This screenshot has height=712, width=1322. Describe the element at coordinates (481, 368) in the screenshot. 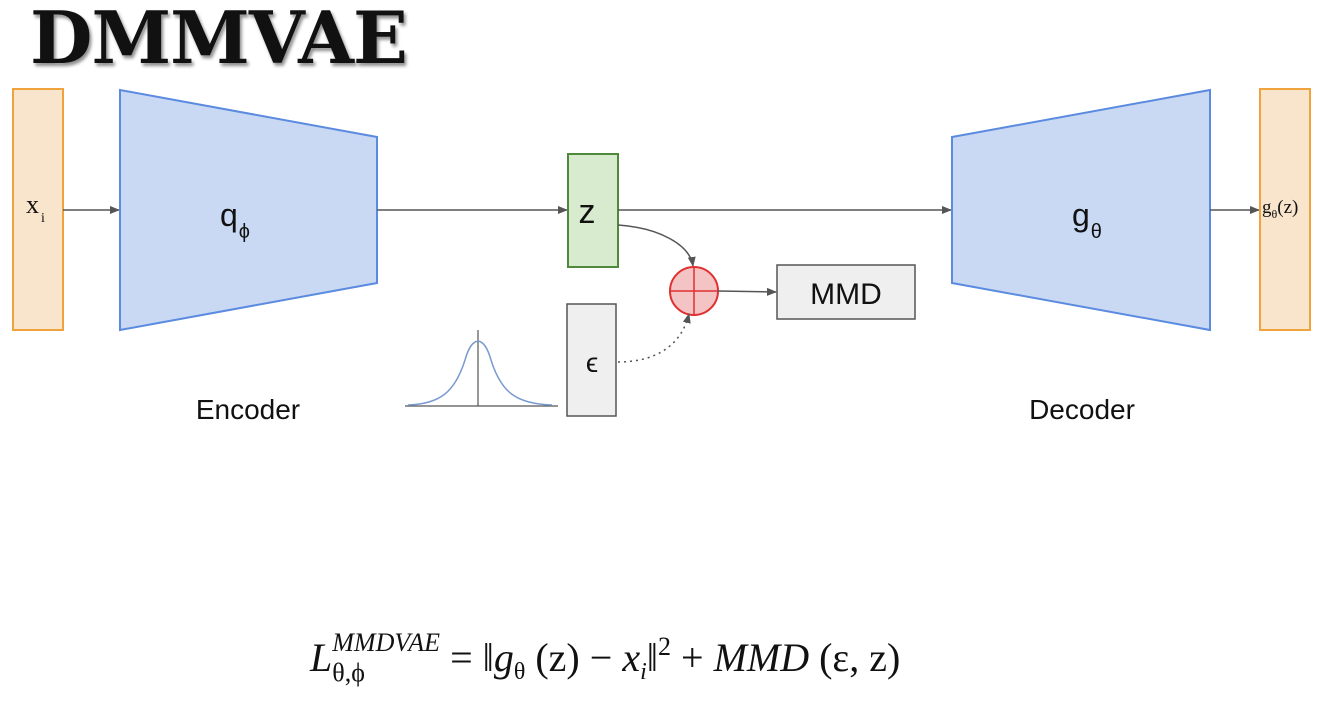

I see `gaussian-distribution-icon` at that location.